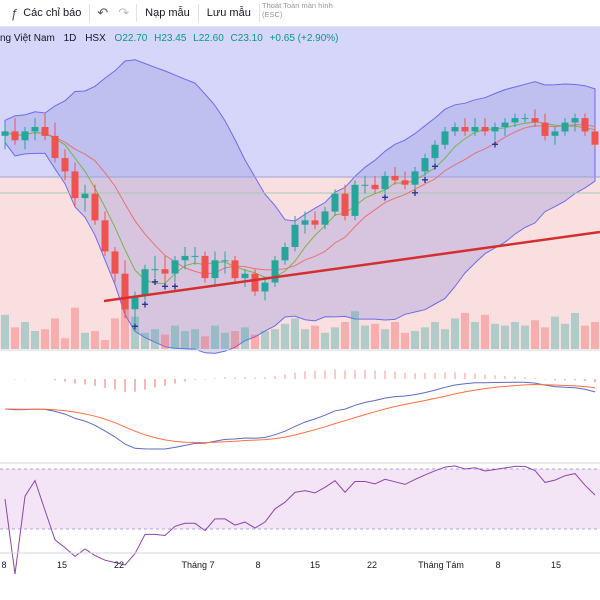 This screenshot has height=600, width=600. Describe the element at coordinates (441, 565) in the screenshot. I see `time-axis-label: Tháng Tám` at that location.